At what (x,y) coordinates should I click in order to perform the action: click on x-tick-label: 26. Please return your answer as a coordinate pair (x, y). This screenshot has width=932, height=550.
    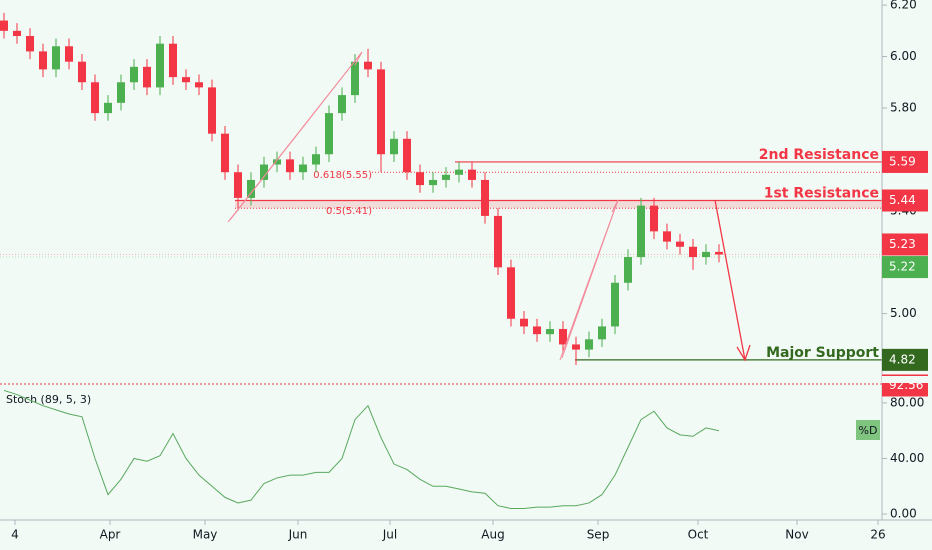
    Looking at the image, I should click on (877, 535).